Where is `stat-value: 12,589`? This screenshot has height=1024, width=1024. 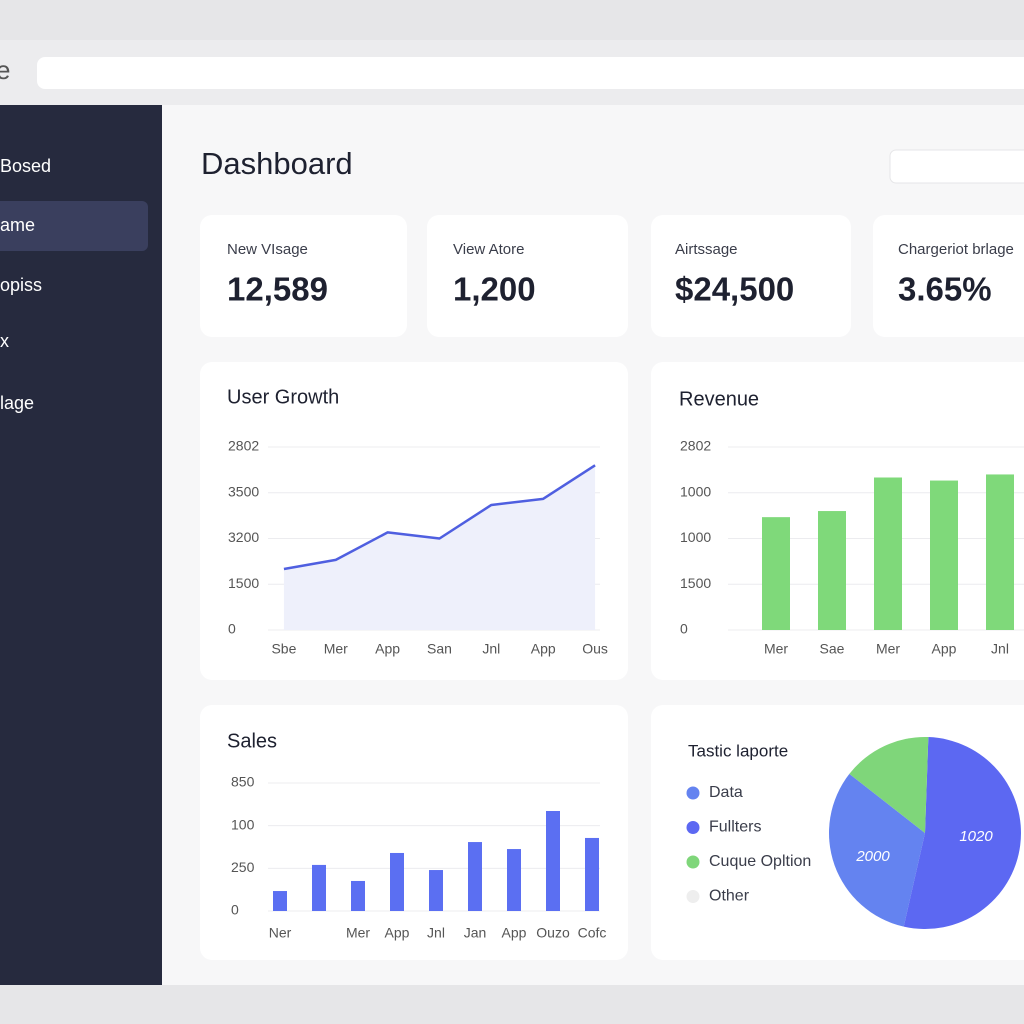
stat-value: 12,589 is located at coordinates (277, 289).